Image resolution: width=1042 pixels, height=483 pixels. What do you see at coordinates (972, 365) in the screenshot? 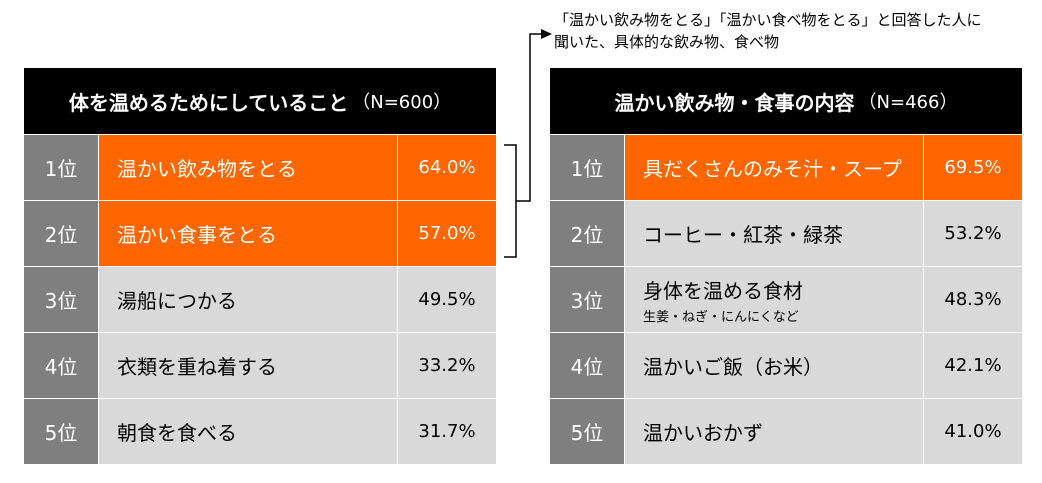
I see `value-cell: 42.1%` at bounding box center [972, 365].